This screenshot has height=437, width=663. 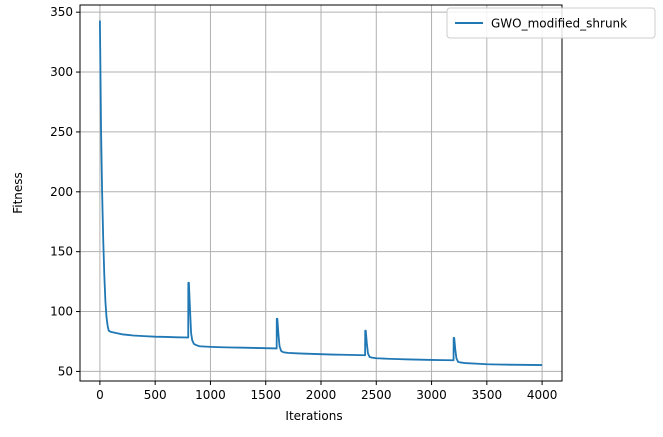 What do you see at coordinates (65, 371) in the screenshot?
I see `y-tick-label: 50` at bounding box center [65, 371].